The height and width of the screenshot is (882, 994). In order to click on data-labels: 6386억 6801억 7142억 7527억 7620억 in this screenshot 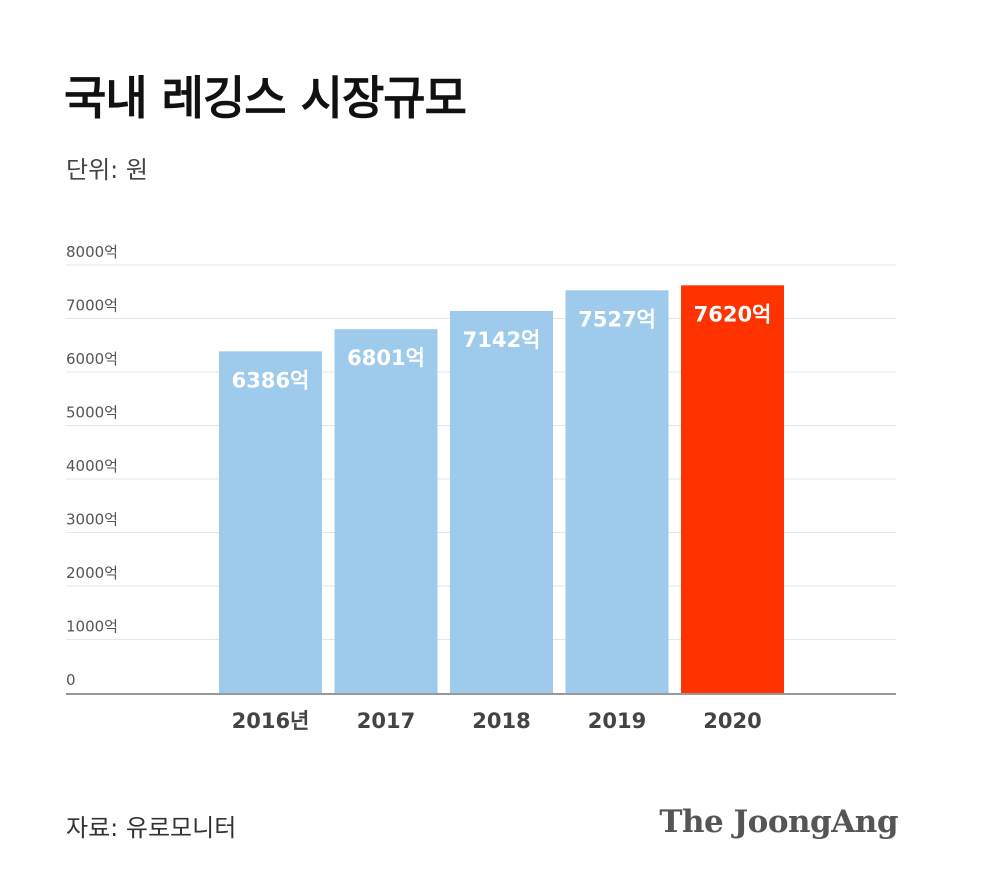, I will do `click(502, 347)`.